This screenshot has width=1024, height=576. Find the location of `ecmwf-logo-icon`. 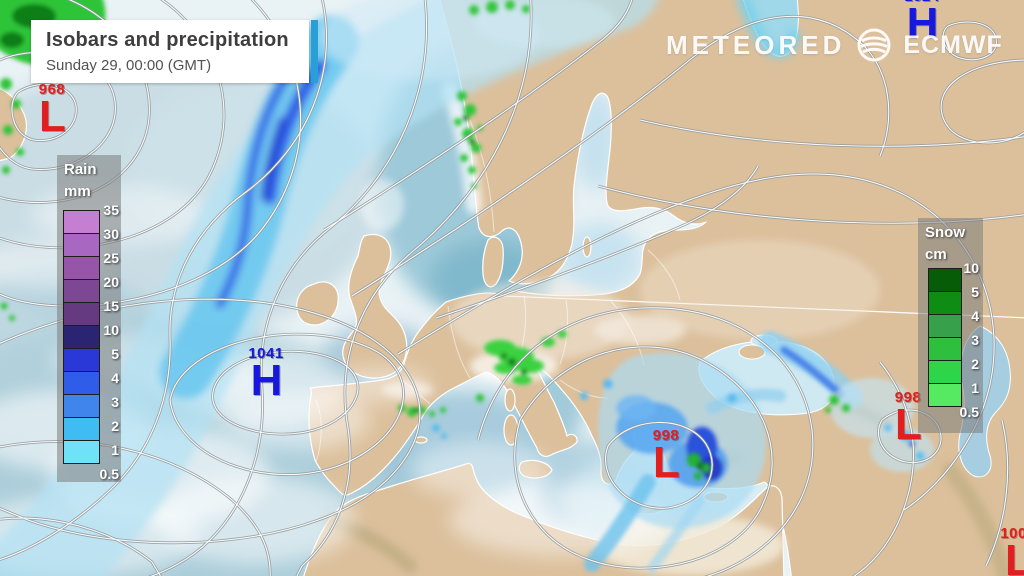

ecmwf-logo-icon is located at coordinates (874, 45).